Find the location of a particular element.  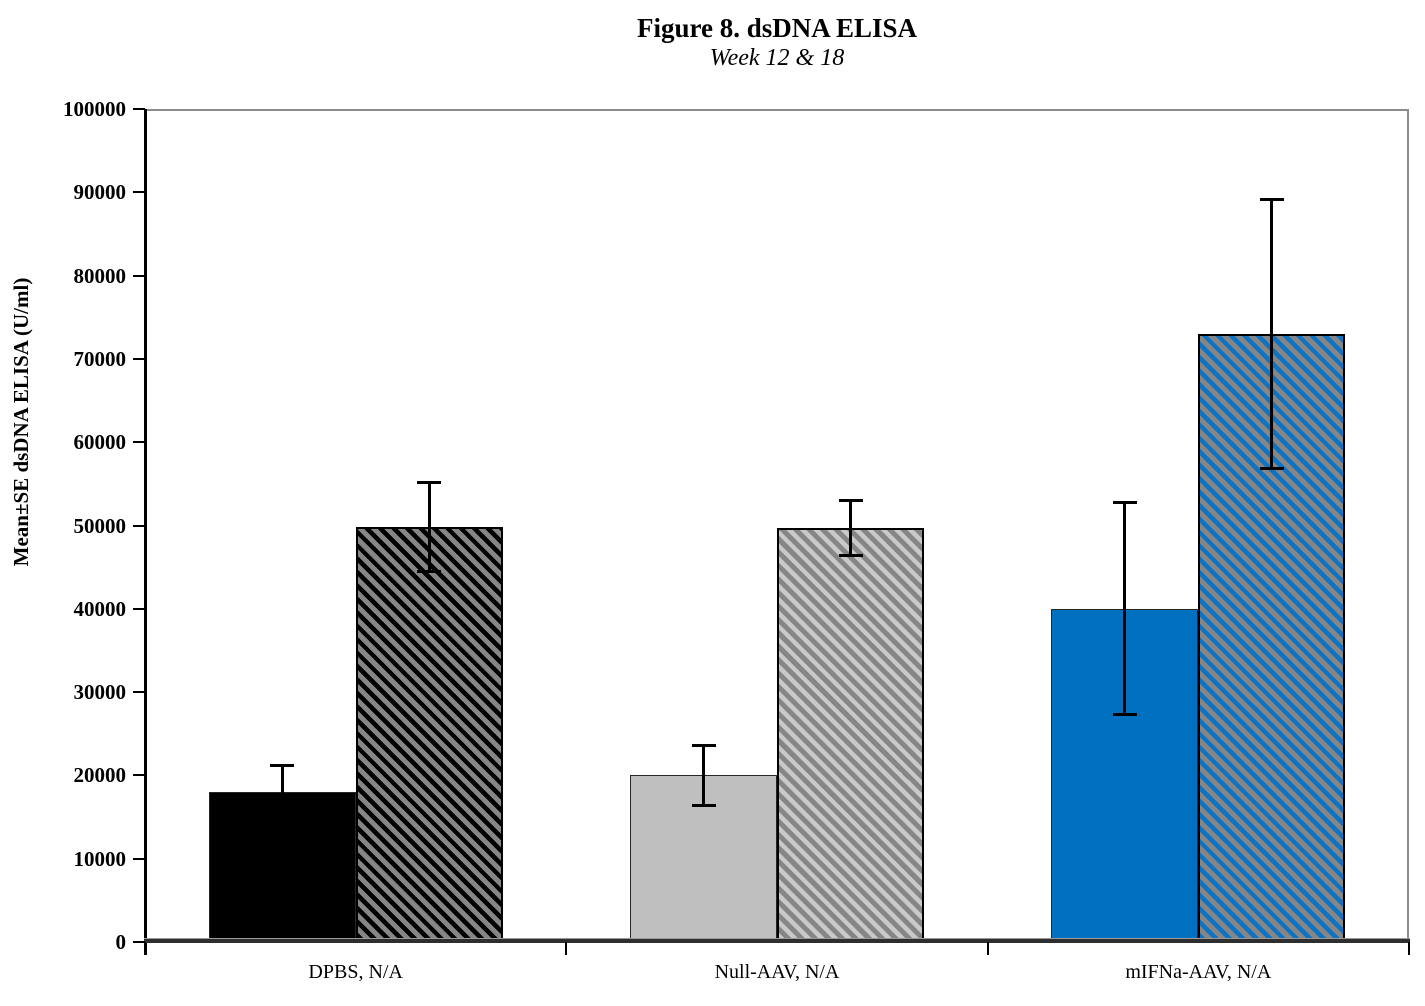

y-tick-label: 30000 is located at coordinates (100, 692).